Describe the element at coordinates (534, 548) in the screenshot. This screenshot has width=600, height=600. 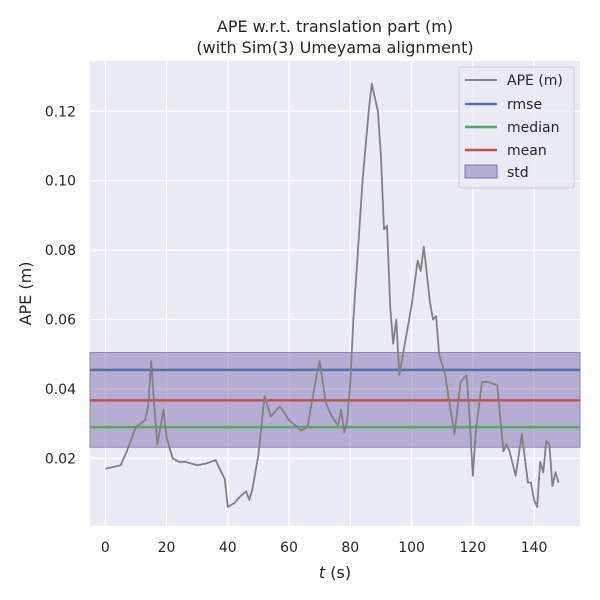
I see `x-tick-label: 140` at that location.